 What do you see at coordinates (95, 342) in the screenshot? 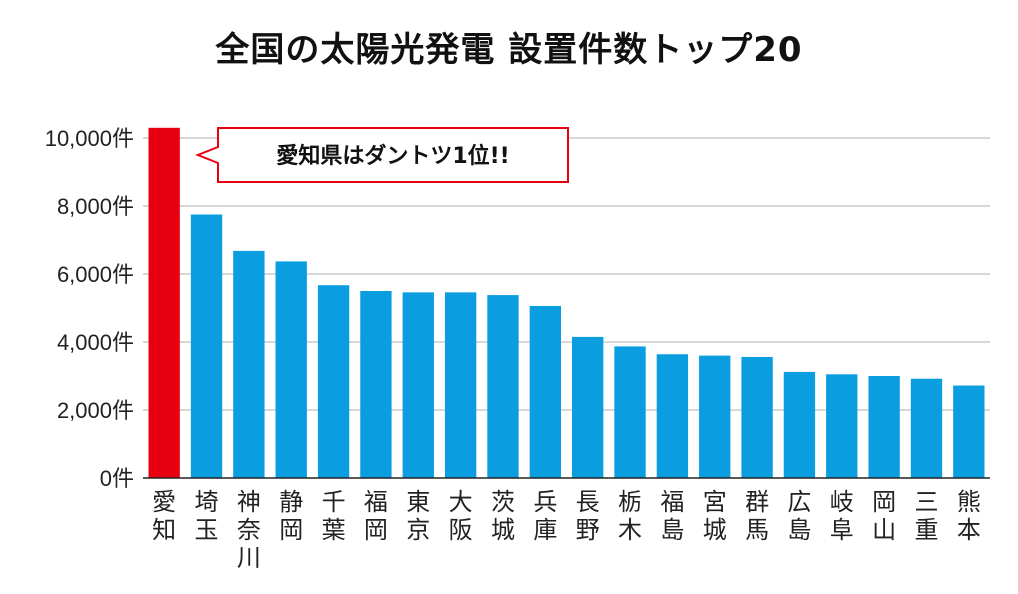
I see `y-tick-label: 4,000件` at bounding box center [95, 342].